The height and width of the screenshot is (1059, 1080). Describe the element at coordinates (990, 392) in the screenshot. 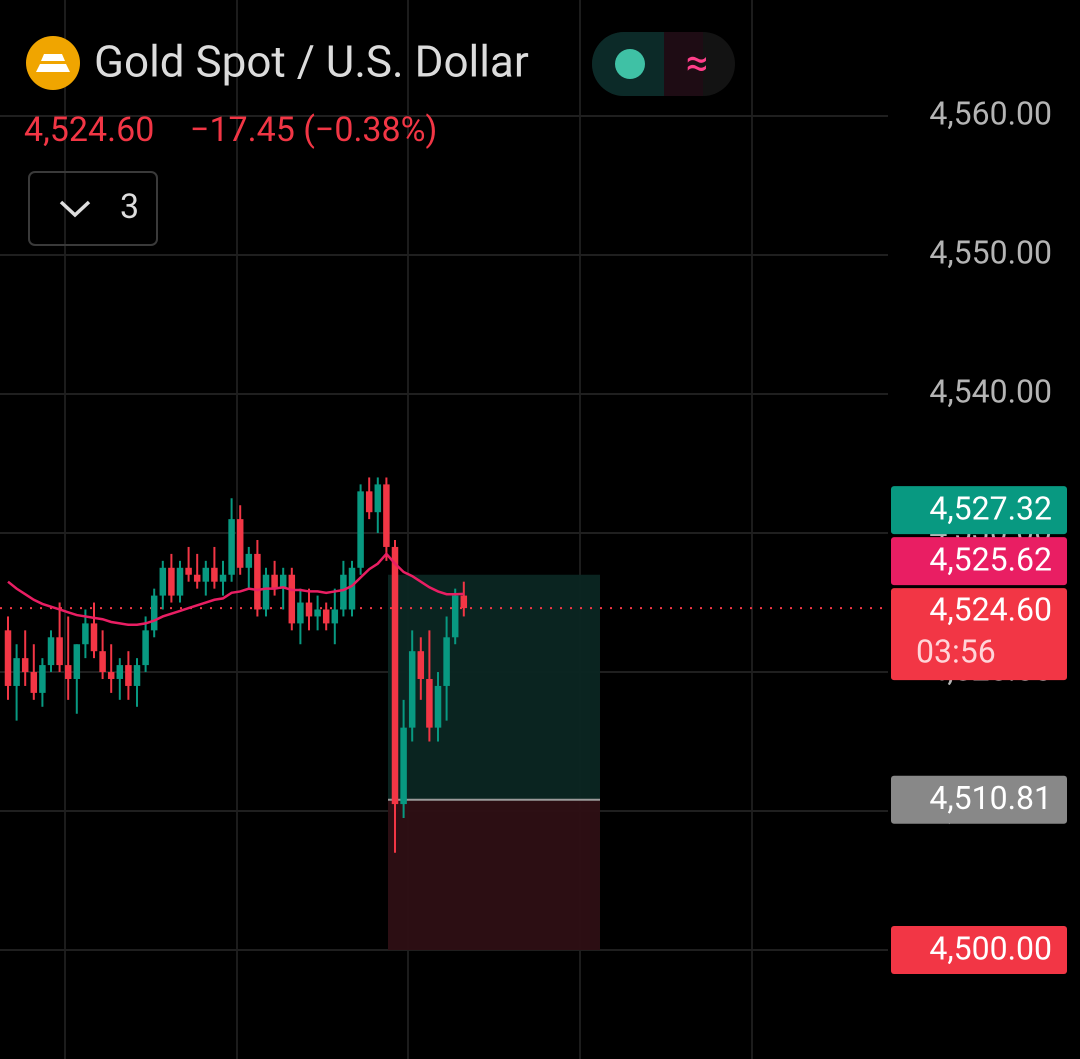

I see `y-tick-label: 4,540.00` at that location.